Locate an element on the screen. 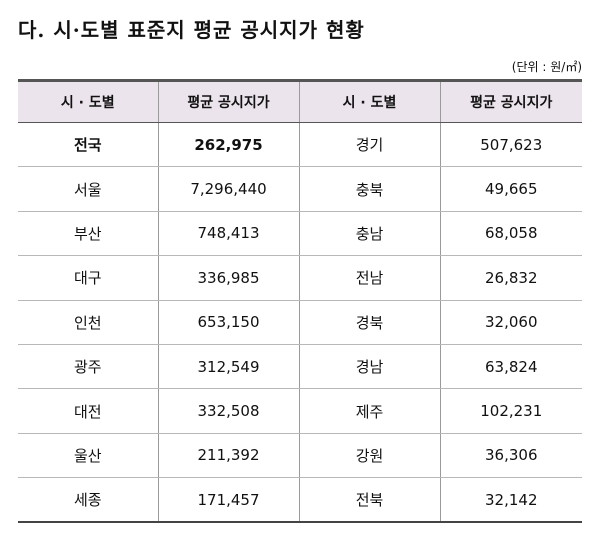 The image size is (600, 553). table-row: 전국 262,975 경기 507,623 is located at coordinates (300, 145).